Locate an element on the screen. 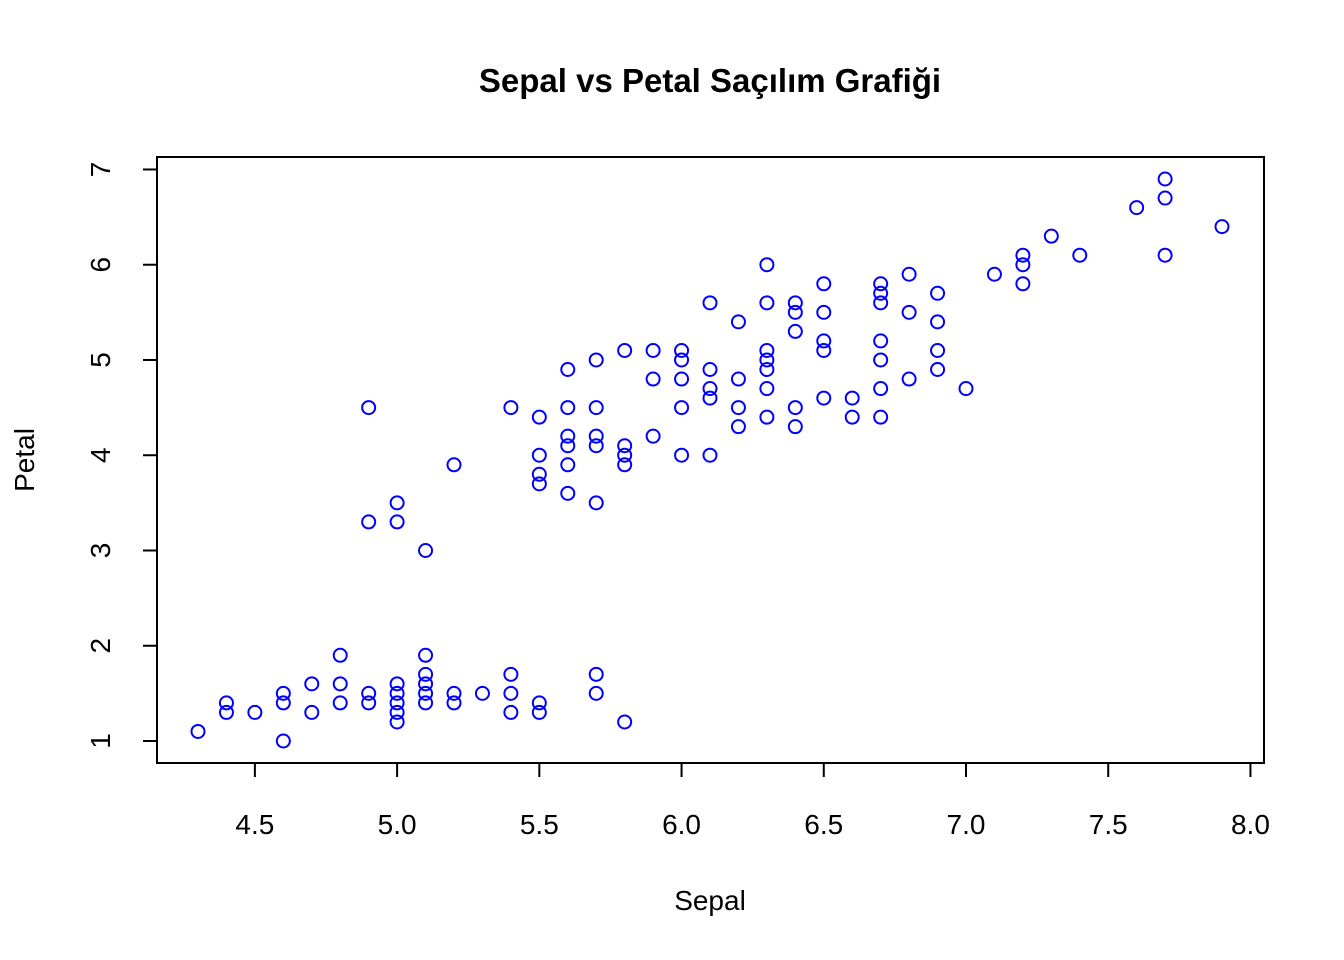 This screenshot has width=1344, height=960. x-tick-label: 7.5 is located at coordinates (1108, 824).